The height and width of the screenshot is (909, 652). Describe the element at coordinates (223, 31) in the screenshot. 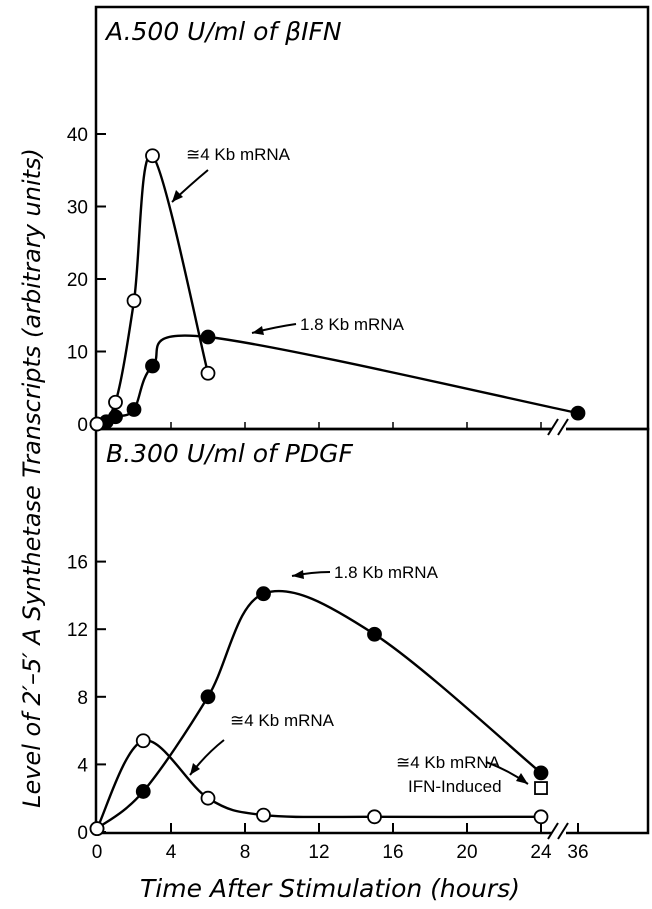

I see `panel-a-title: A.500 U/ml of βIFN` at that location.